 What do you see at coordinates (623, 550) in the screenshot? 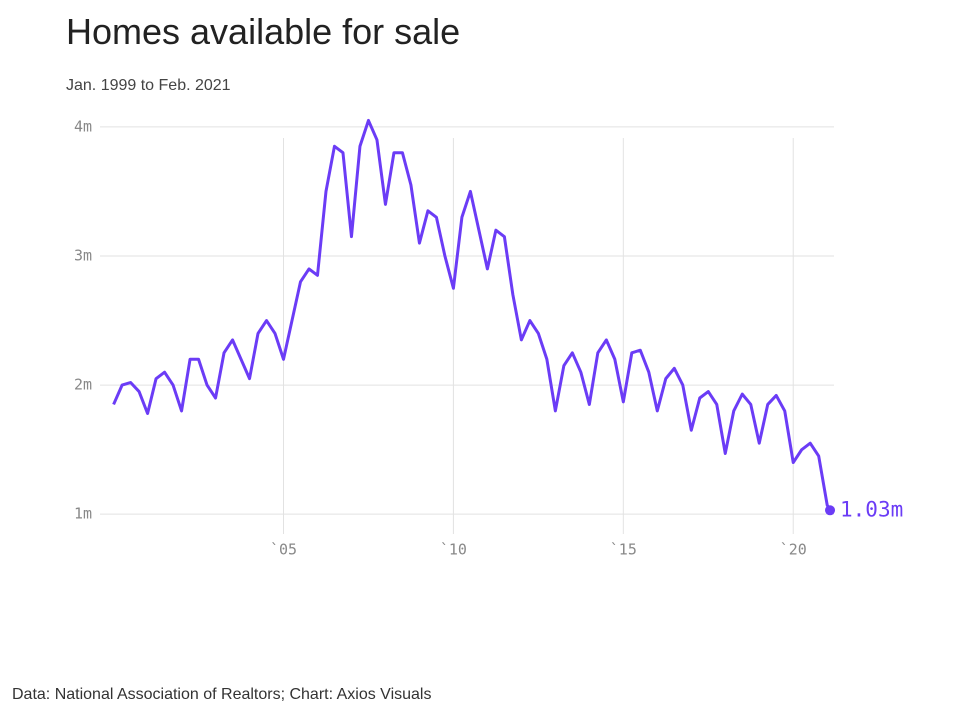
I see `x-tick-label: `15` at bounding box center [623, 550].